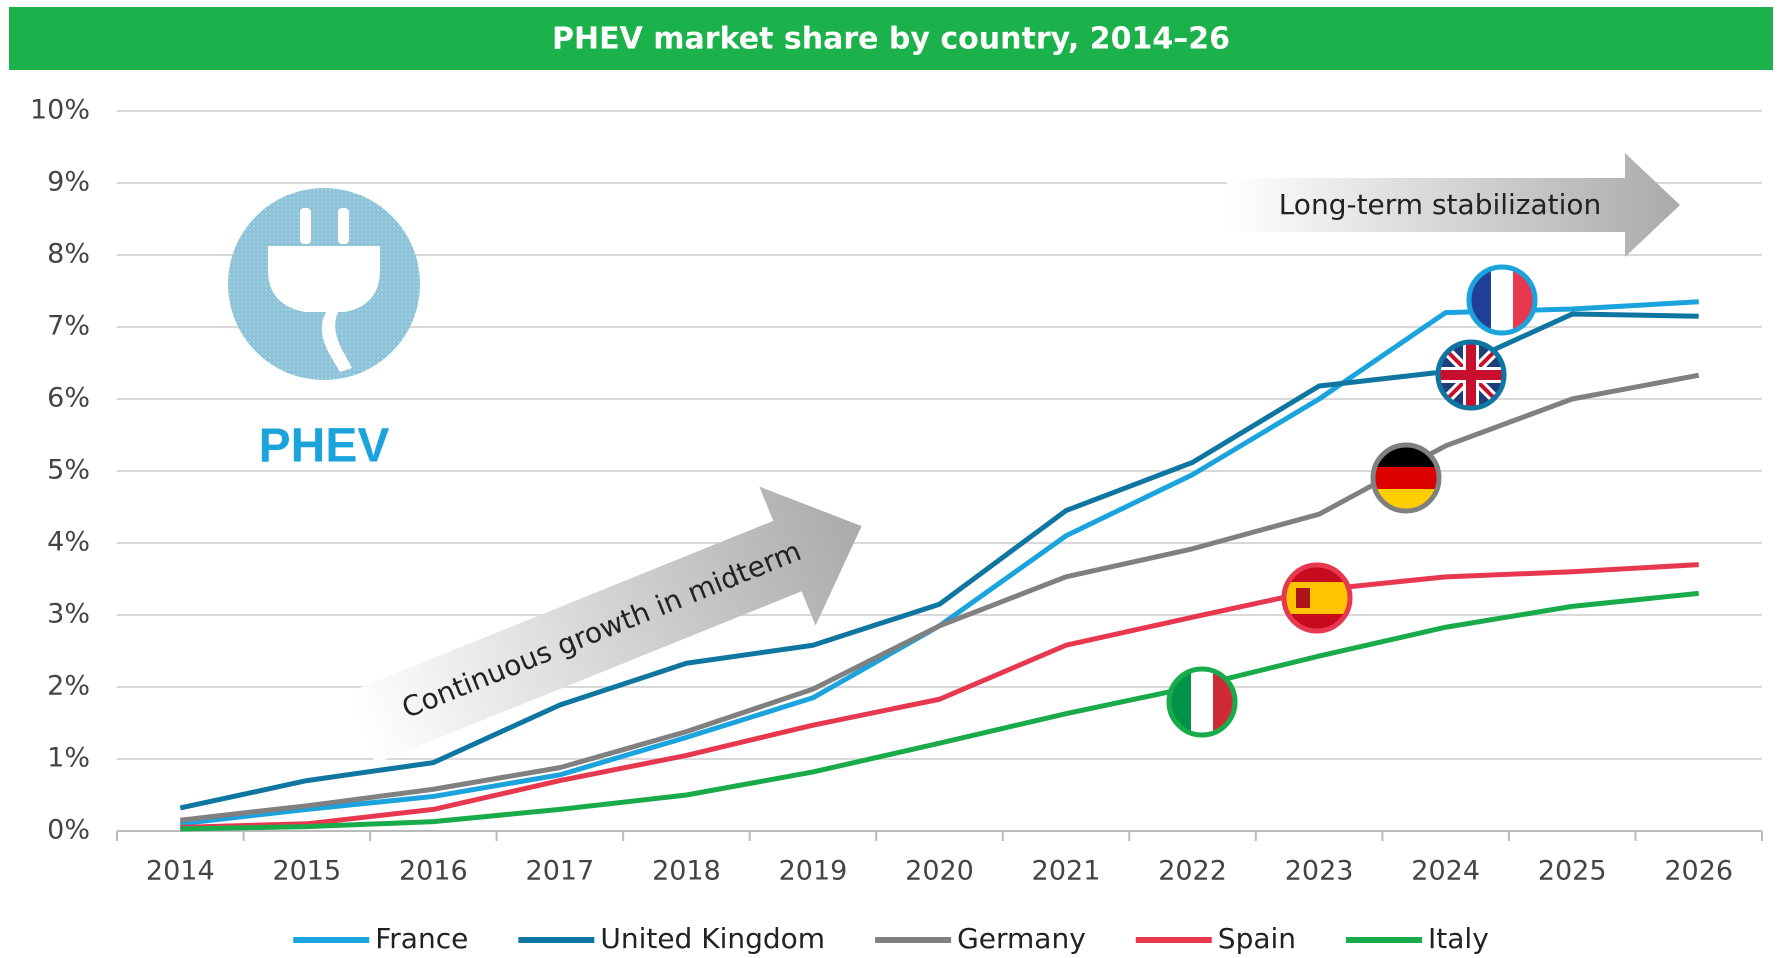 Image resolution: width=1782 pixels, height=958 pixels. I want to click on x-tick-label: 2018, so click(686, 871).